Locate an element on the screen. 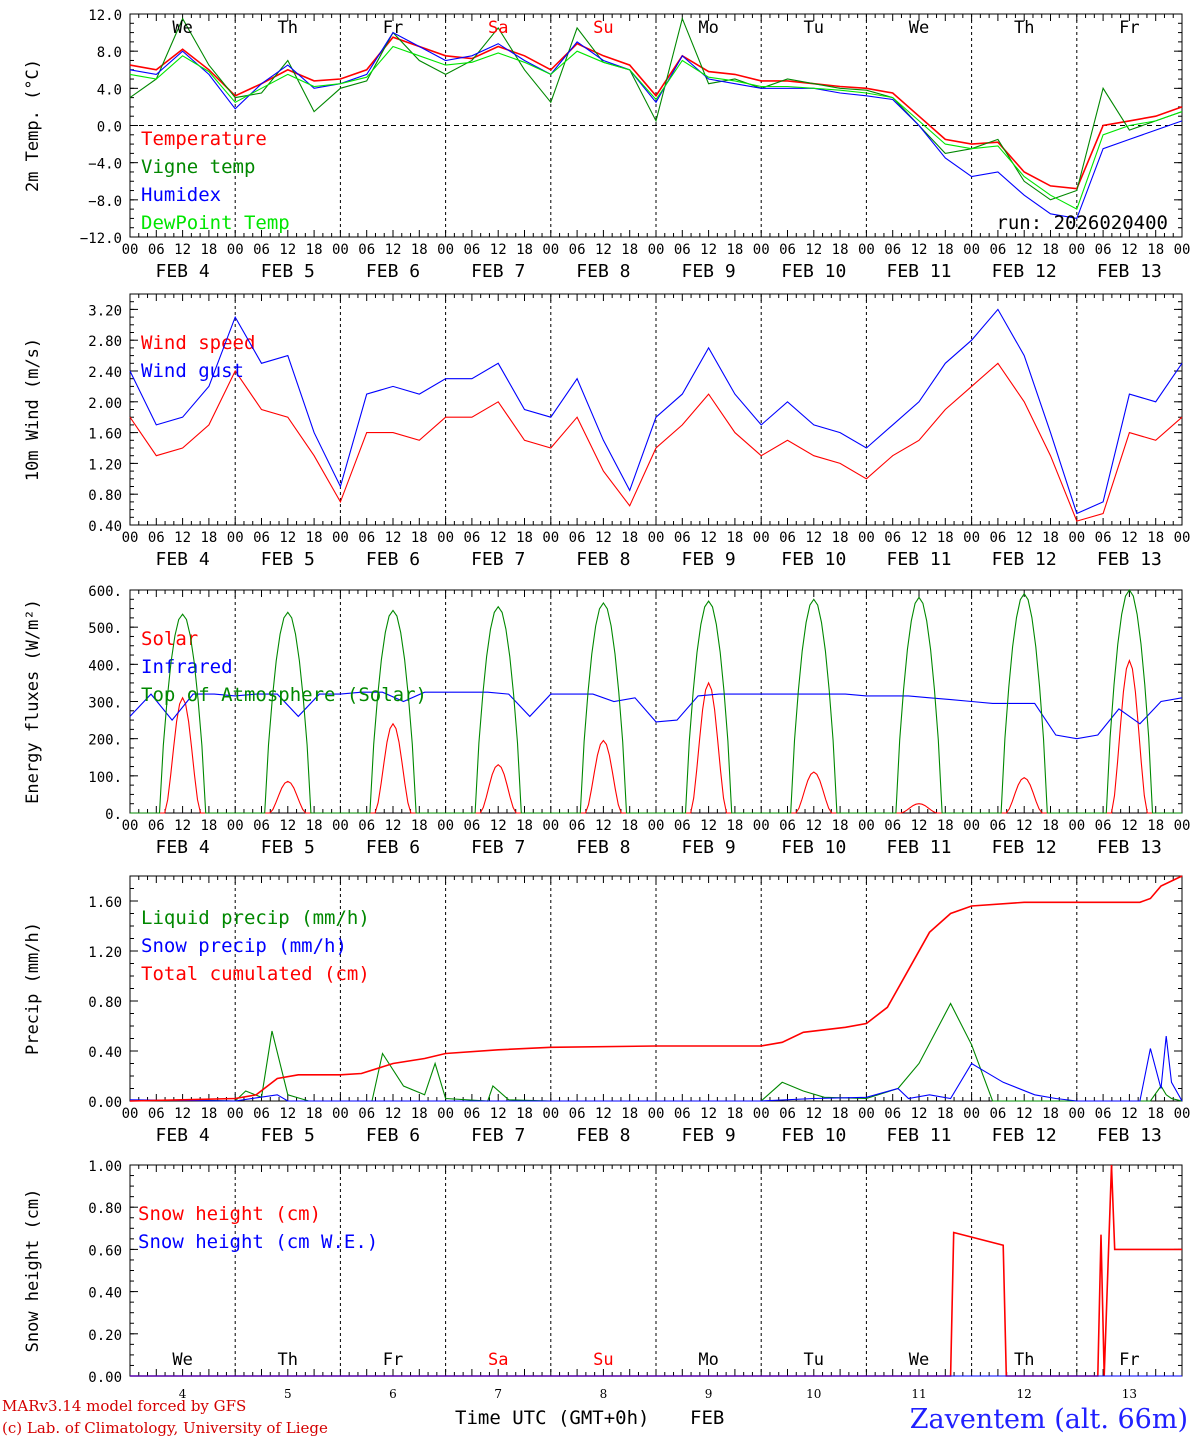 This screenshot has height=1440, width=1194. month-label: FEB is located at coordinates (707, 1418).